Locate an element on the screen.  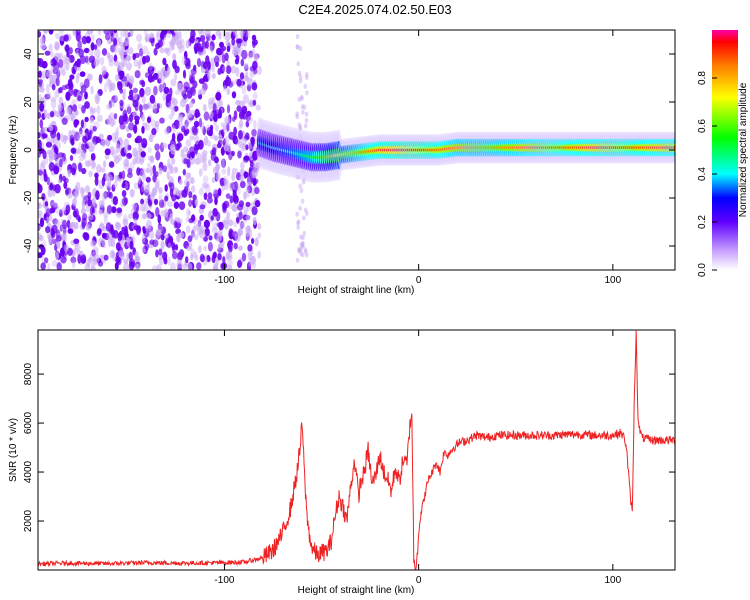
x-tick-label: 100 is located at coordinates (613, 580).